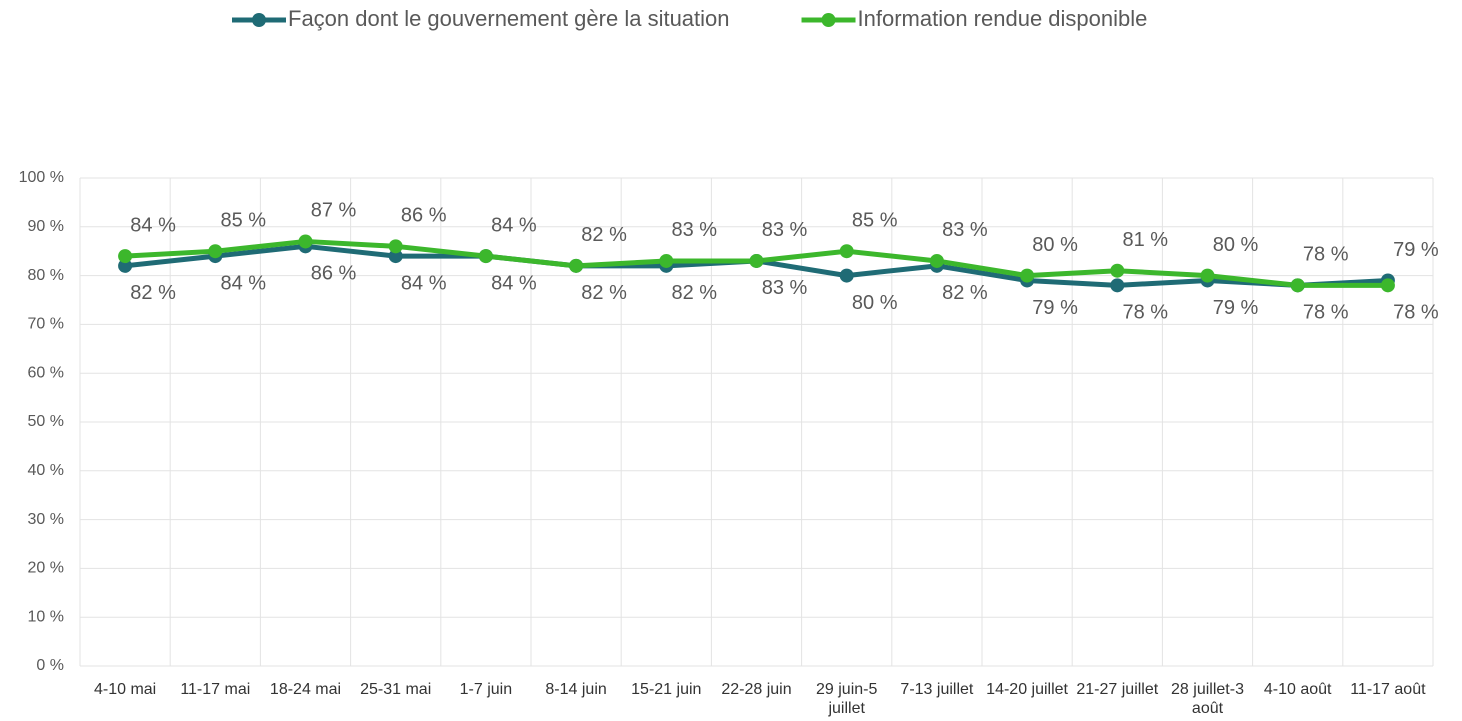 This screenshot has width=1462, height=721. I want to click on y-tick-label: 70 %, so click(46, 324).